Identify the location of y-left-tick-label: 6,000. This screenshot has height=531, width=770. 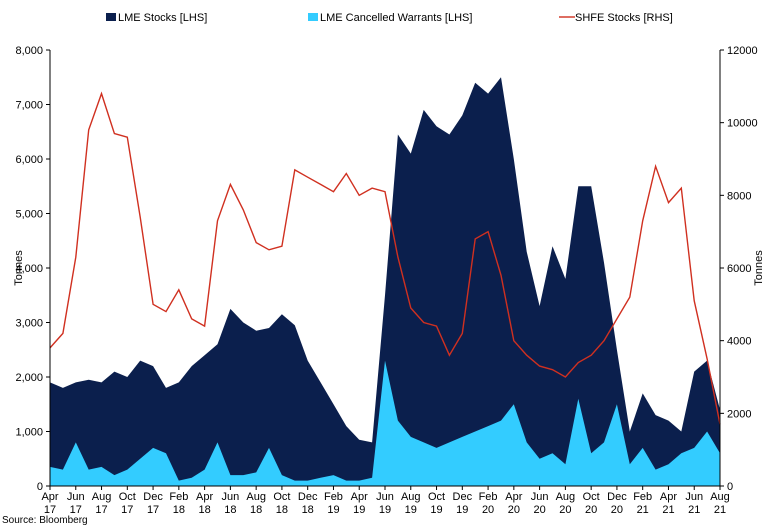
(29, 160).